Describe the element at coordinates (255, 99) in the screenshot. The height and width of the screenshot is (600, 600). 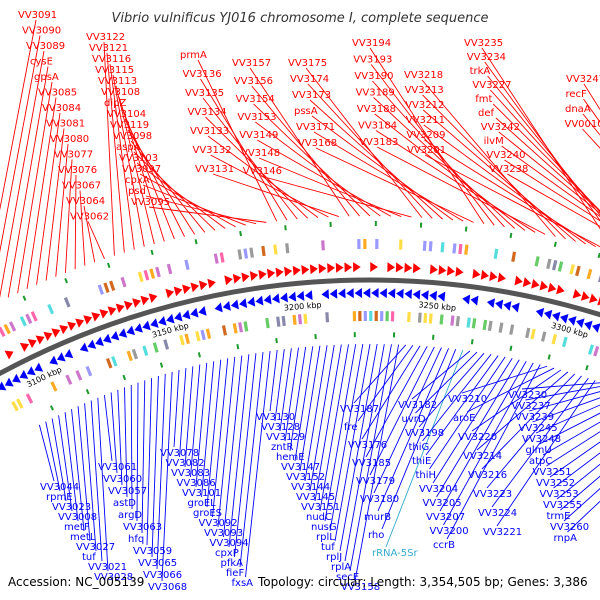
I see `forward-gene-label: VV3154` at that location.